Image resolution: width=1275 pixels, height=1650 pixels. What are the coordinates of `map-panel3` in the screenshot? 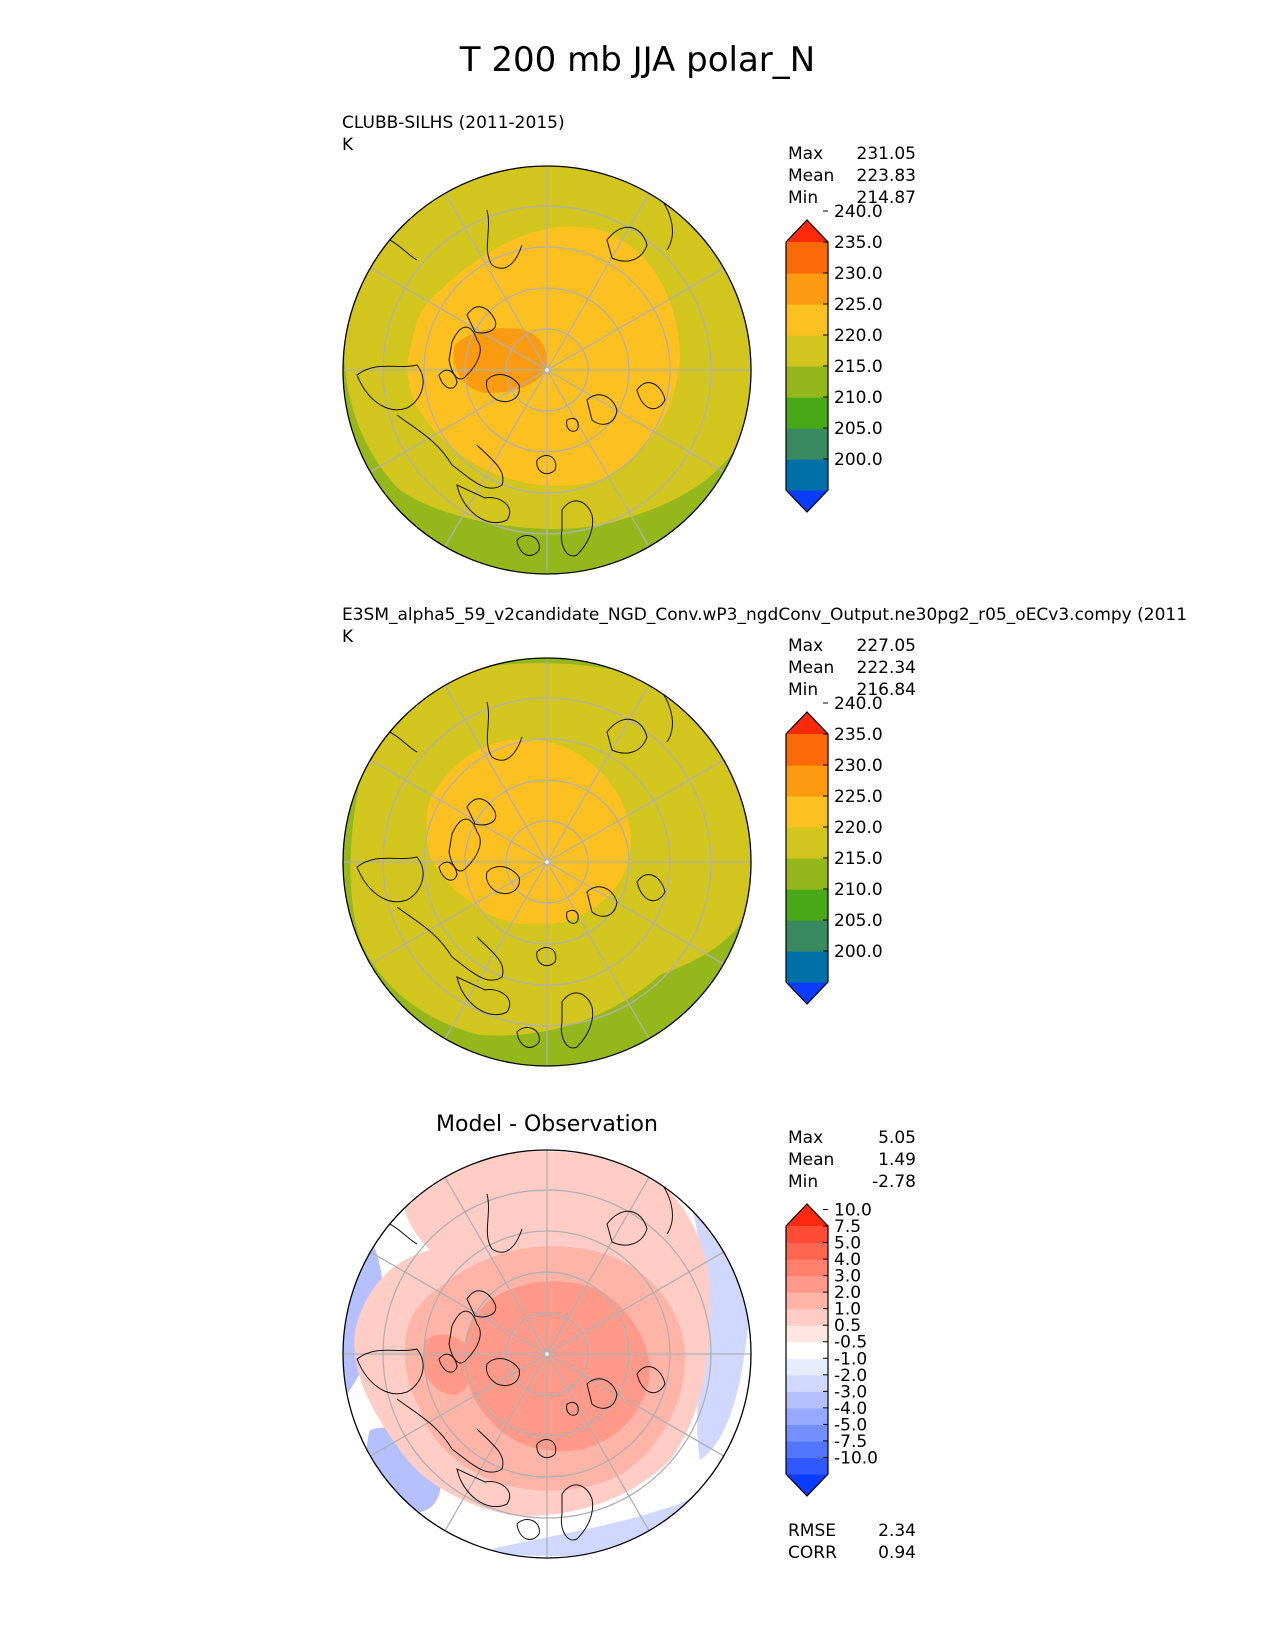 It's located at (547, 1354).